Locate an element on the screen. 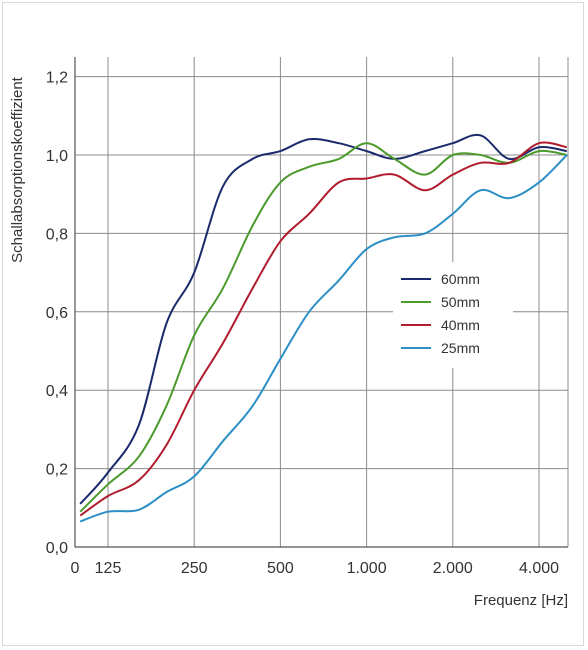 This screenshot has height=650, width=588. legend-label: 50mm is located at coordinates (460, 302).